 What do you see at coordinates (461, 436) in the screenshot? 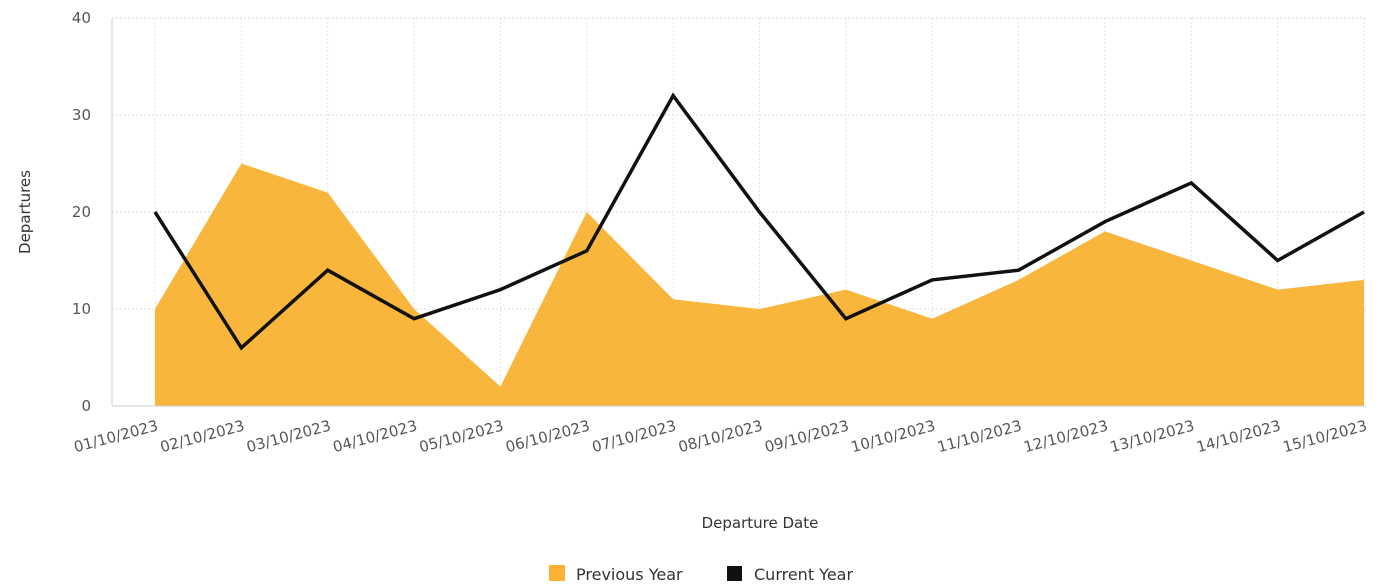
I see `x-tick-label: 05/10/2023` at bounding box center [461, 436].